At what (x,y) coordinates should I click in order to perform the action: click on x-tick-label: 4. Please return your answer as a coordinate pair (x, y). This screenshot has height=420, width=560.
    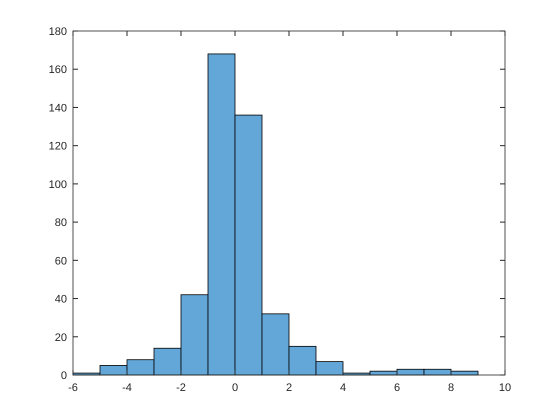
    Looking at the image, I should click on (343, 388).